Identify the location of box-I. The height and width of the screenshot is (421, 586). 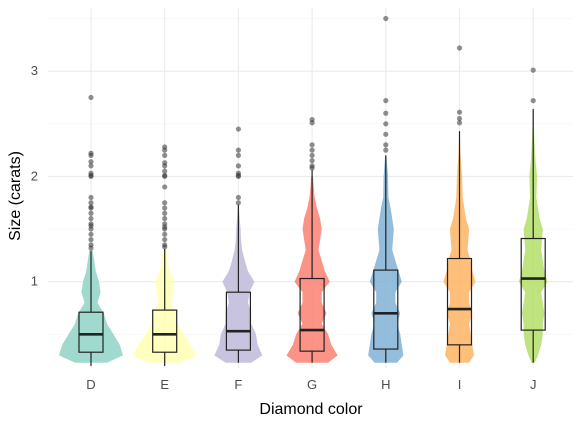
(459, 301).